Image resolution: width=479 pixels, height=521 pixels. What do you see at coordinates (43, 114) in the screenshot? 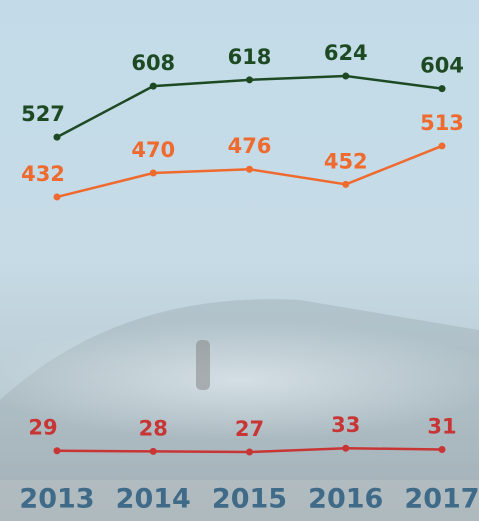
I see `data-label: 527` at bounding box center [43, 114].